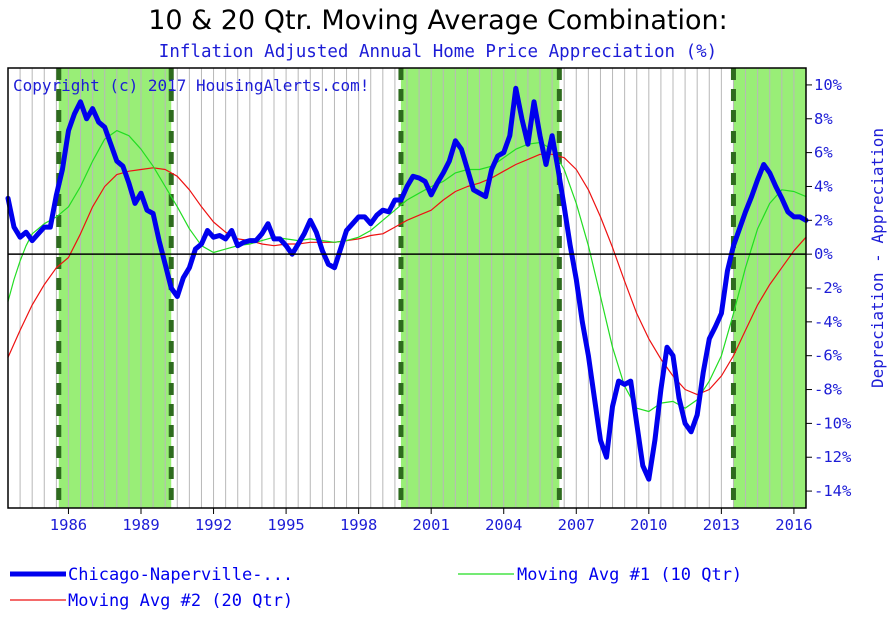 The image size is (896, 618). I want to click on y-tick-label: -8%, so click(828, 390).